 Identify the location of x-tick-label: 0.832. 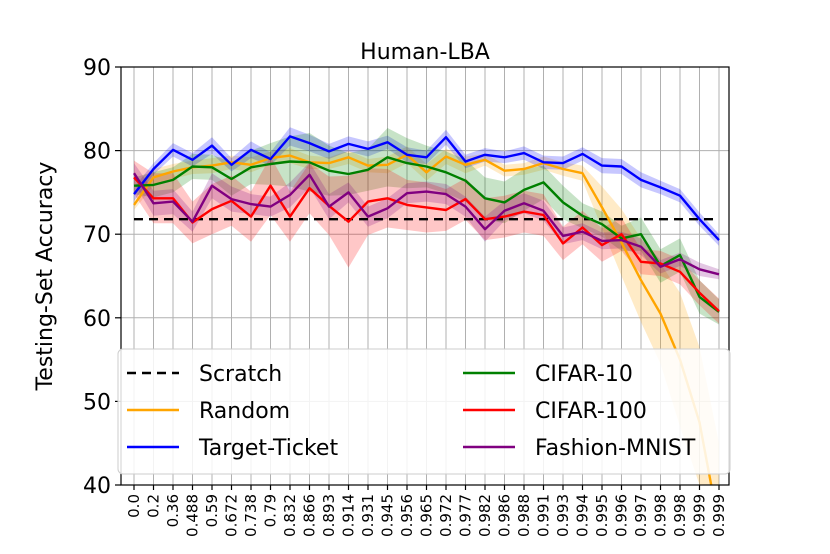
(290, 515).